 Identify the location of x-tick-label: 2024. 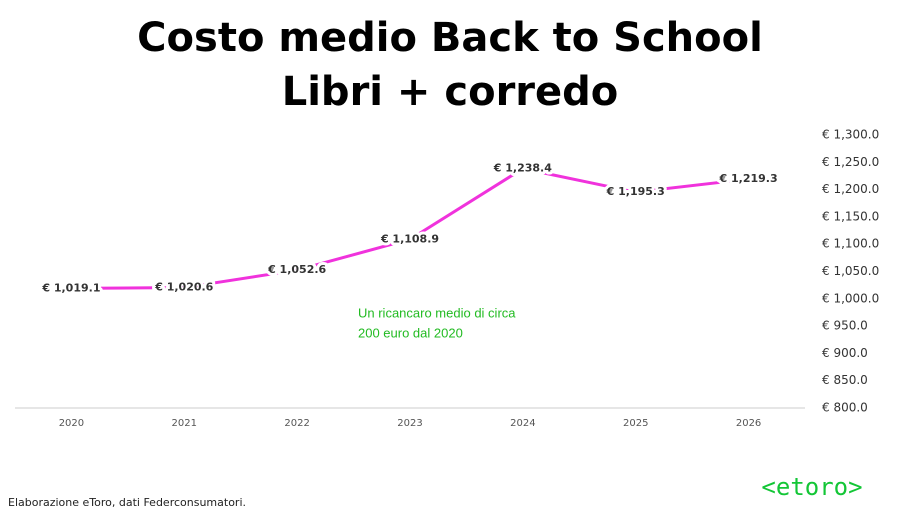
(522, 423).